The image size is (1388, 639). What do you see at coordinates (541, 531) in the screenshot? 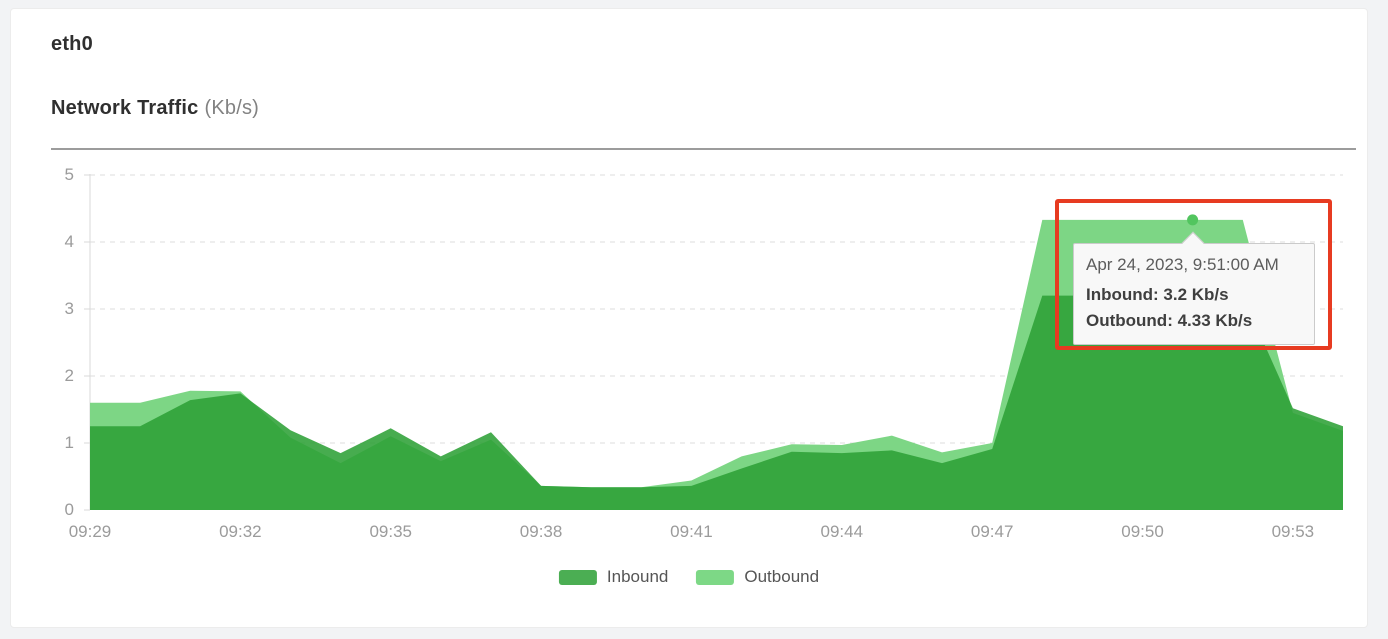
I see `x-tick-label: 09:38` at bounding box center [541, 531].